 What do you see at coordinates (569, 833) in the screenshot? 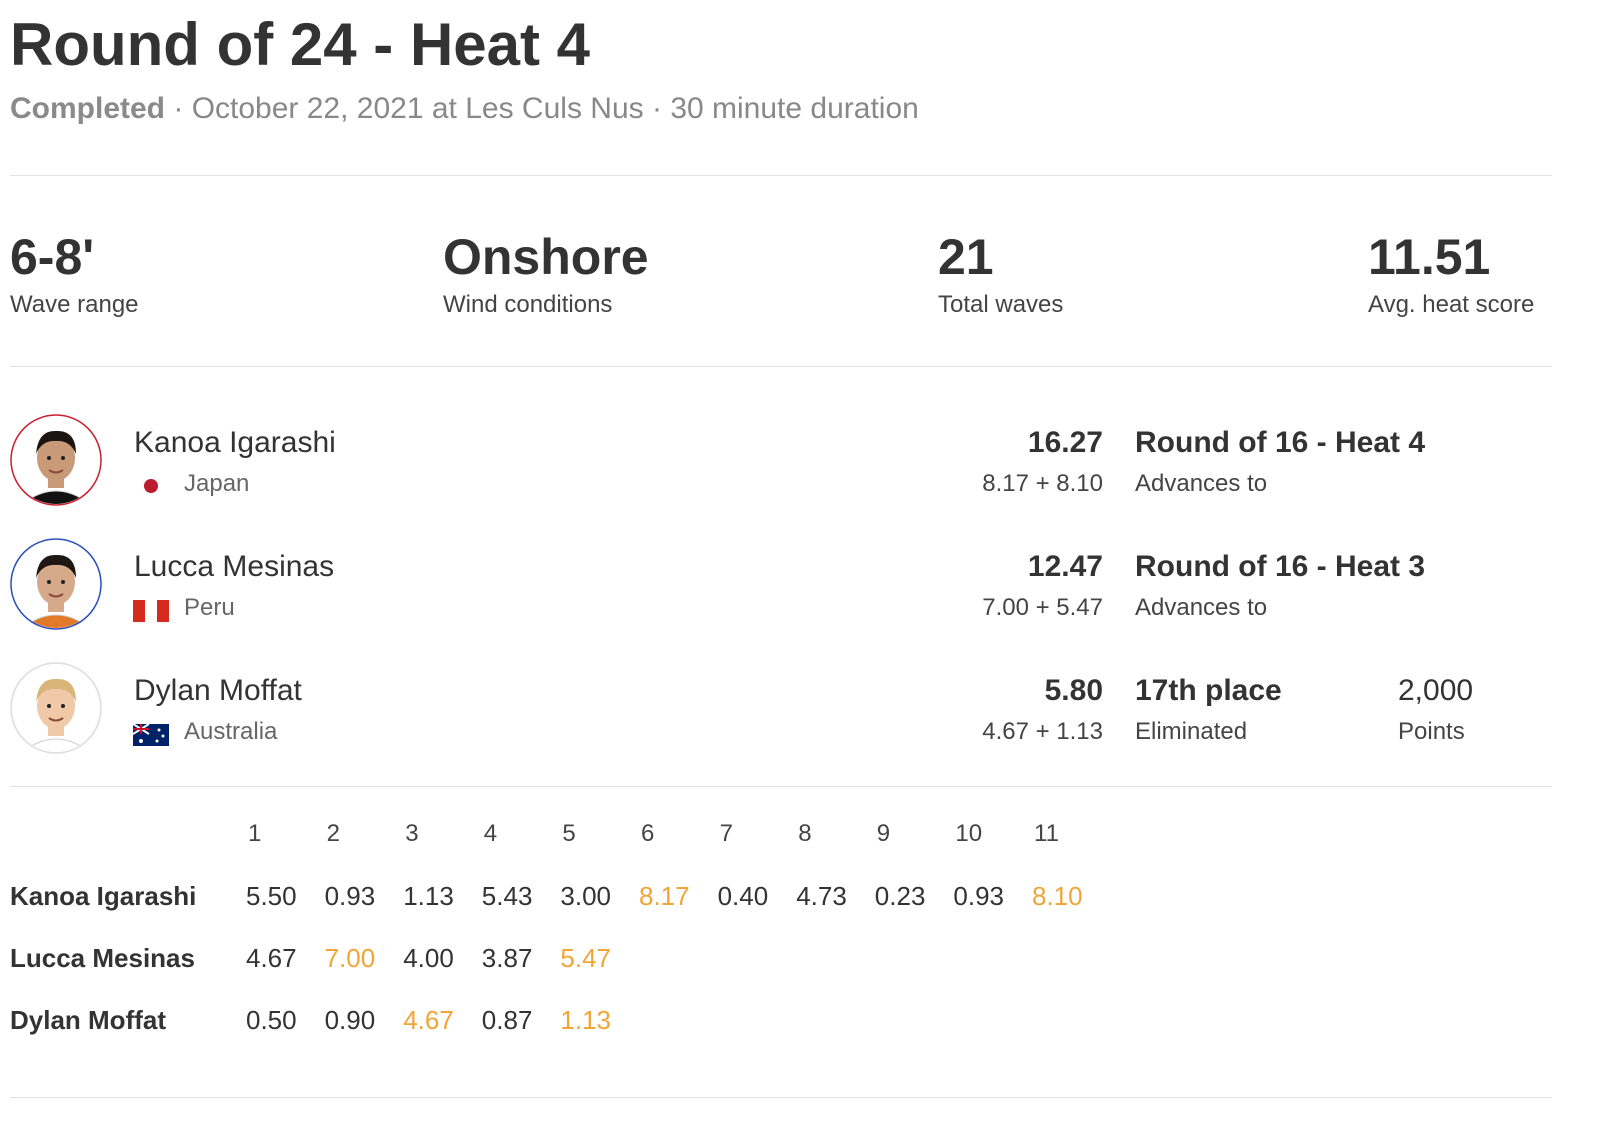
I see `wave-number: 5` at bounding box center [569, 833].